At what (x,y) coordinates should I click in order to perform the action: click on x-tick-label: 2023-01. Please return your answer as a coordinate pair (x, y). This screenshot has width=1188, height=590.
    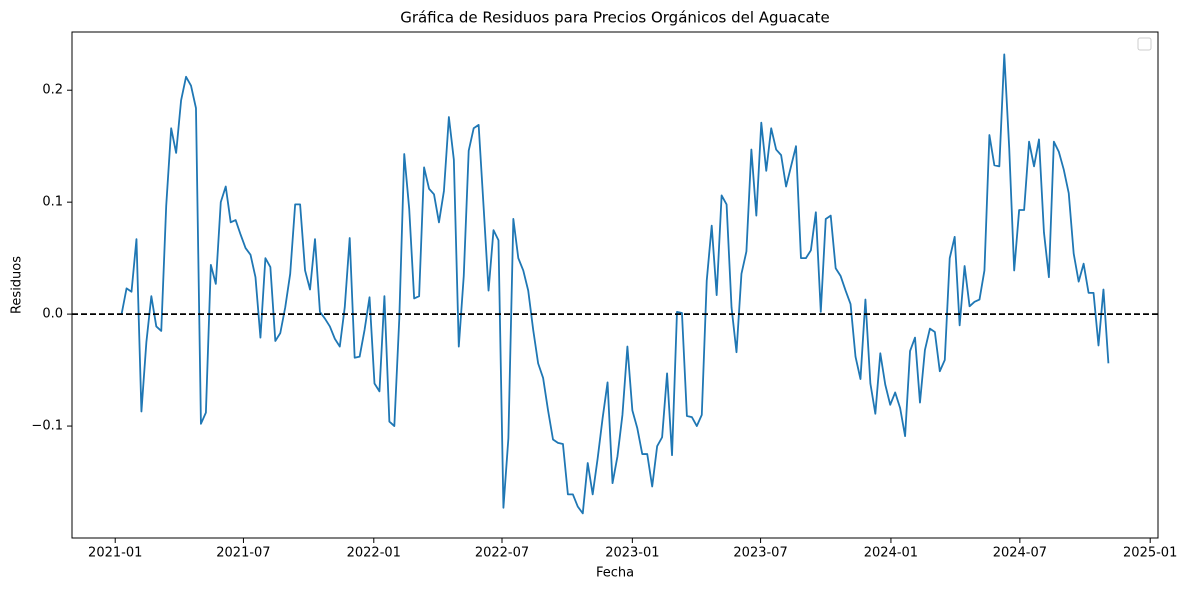
    Looking at the image, I should click on (632, 553).